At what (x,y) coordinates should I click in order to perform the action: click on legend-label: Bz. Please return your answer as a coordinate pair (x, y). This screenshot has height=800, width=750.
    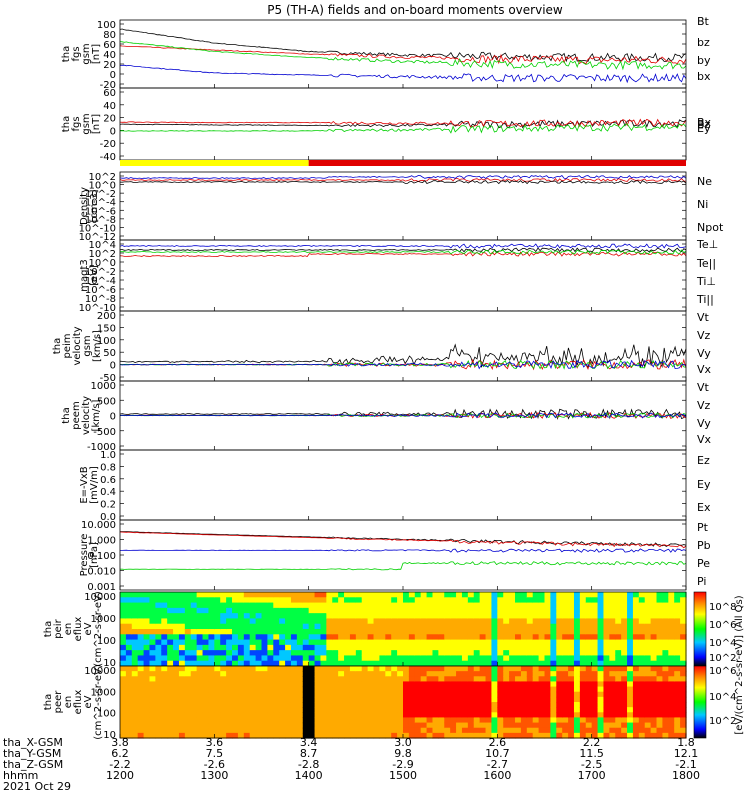
    Looking at the image, I should click on (704, 124).